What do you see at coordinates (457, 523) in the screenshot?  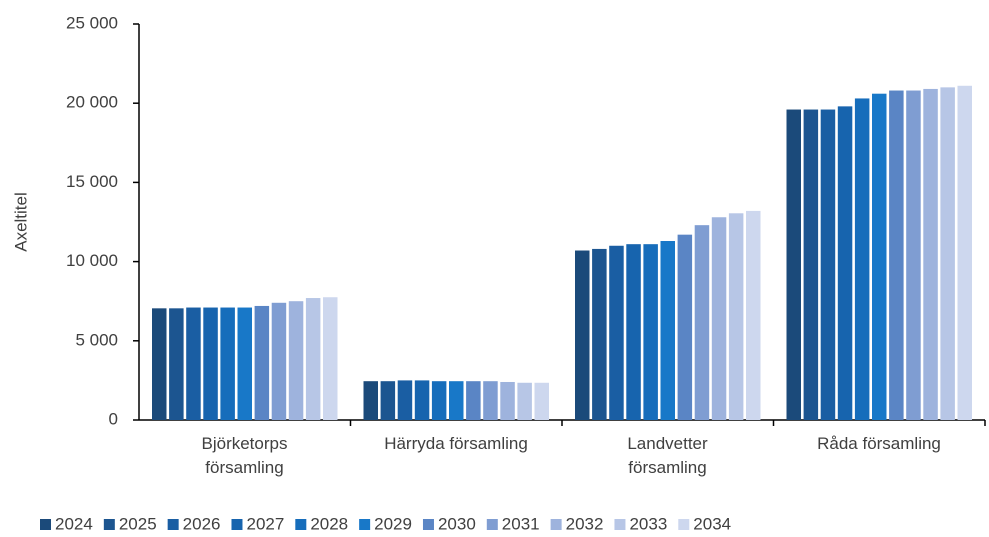 I see `legend-label: 2030` at bounding box center [457, 523].